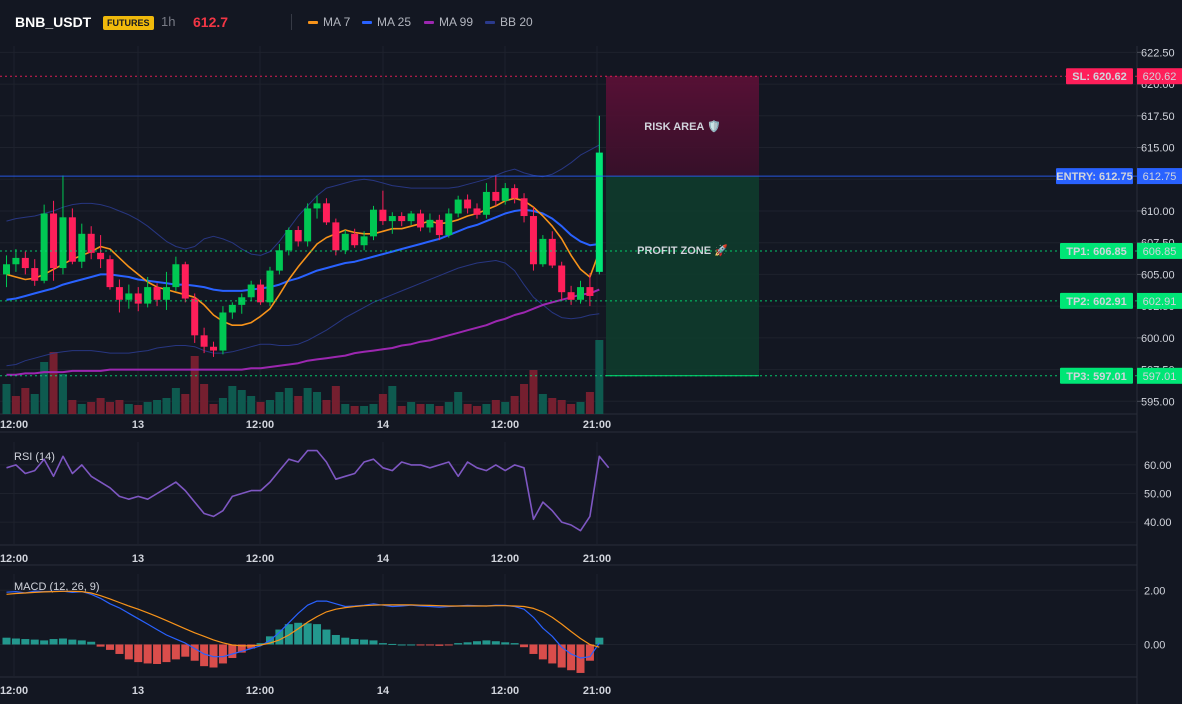 Image resolution: width=1182 pixels, height=704 pixels. What do you see at coordinates (168, 21) in the screenshot?
I see `timeframe-label: 1h` at bounding box center [168, 21].